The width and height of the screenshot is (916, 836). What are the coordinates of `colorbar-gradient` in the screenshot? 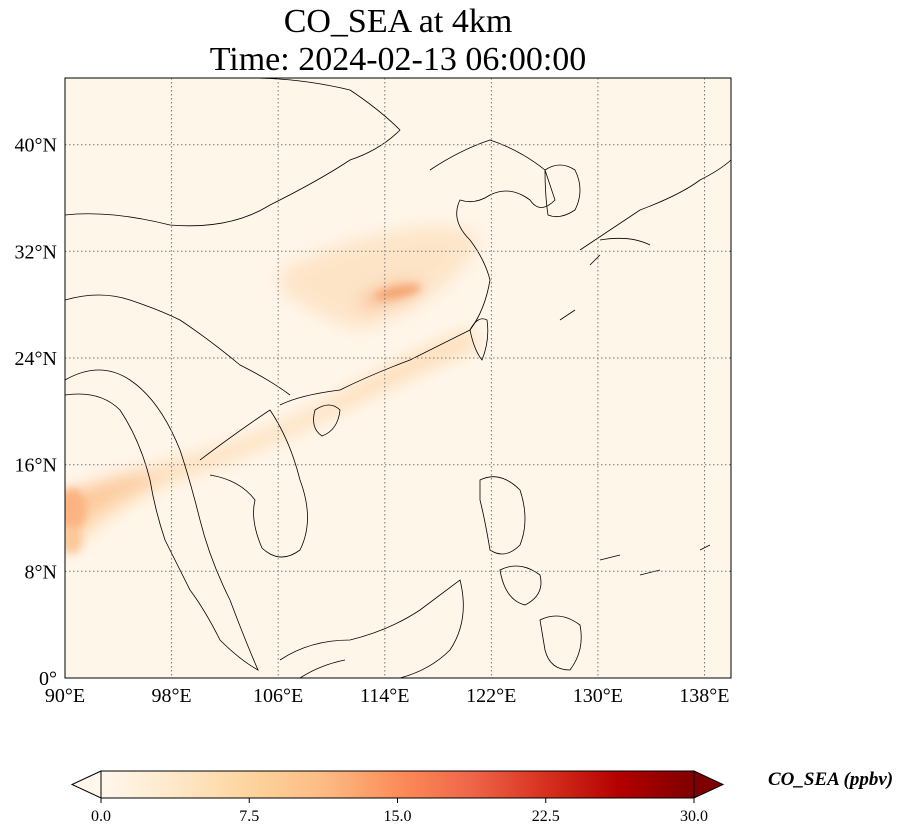 It's located at (397, 784).